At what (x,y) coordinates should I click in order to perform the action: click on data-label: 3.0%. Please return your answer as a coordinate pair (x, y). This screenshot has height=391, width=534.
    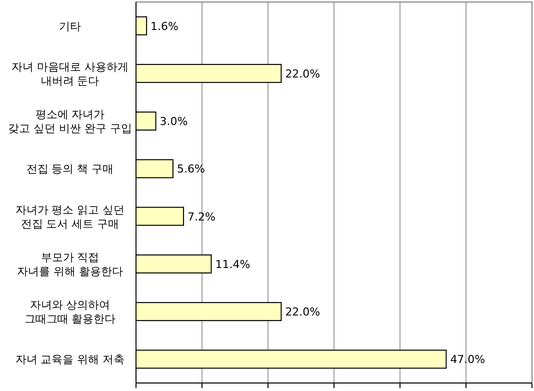
    Looking at the image, I should click on (174, 121).